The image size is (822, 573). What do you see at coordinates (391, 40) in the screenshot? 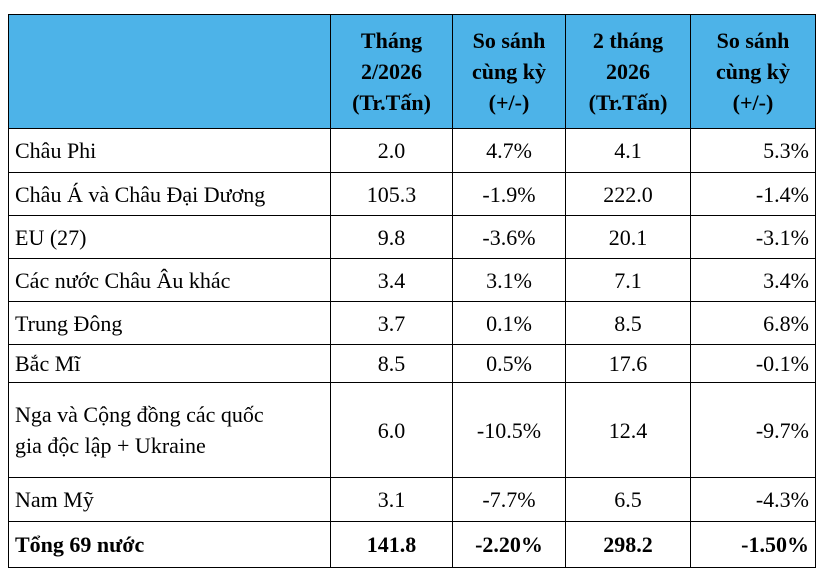
I see `cell-line: Tháng` at bounding box center [391, 40].